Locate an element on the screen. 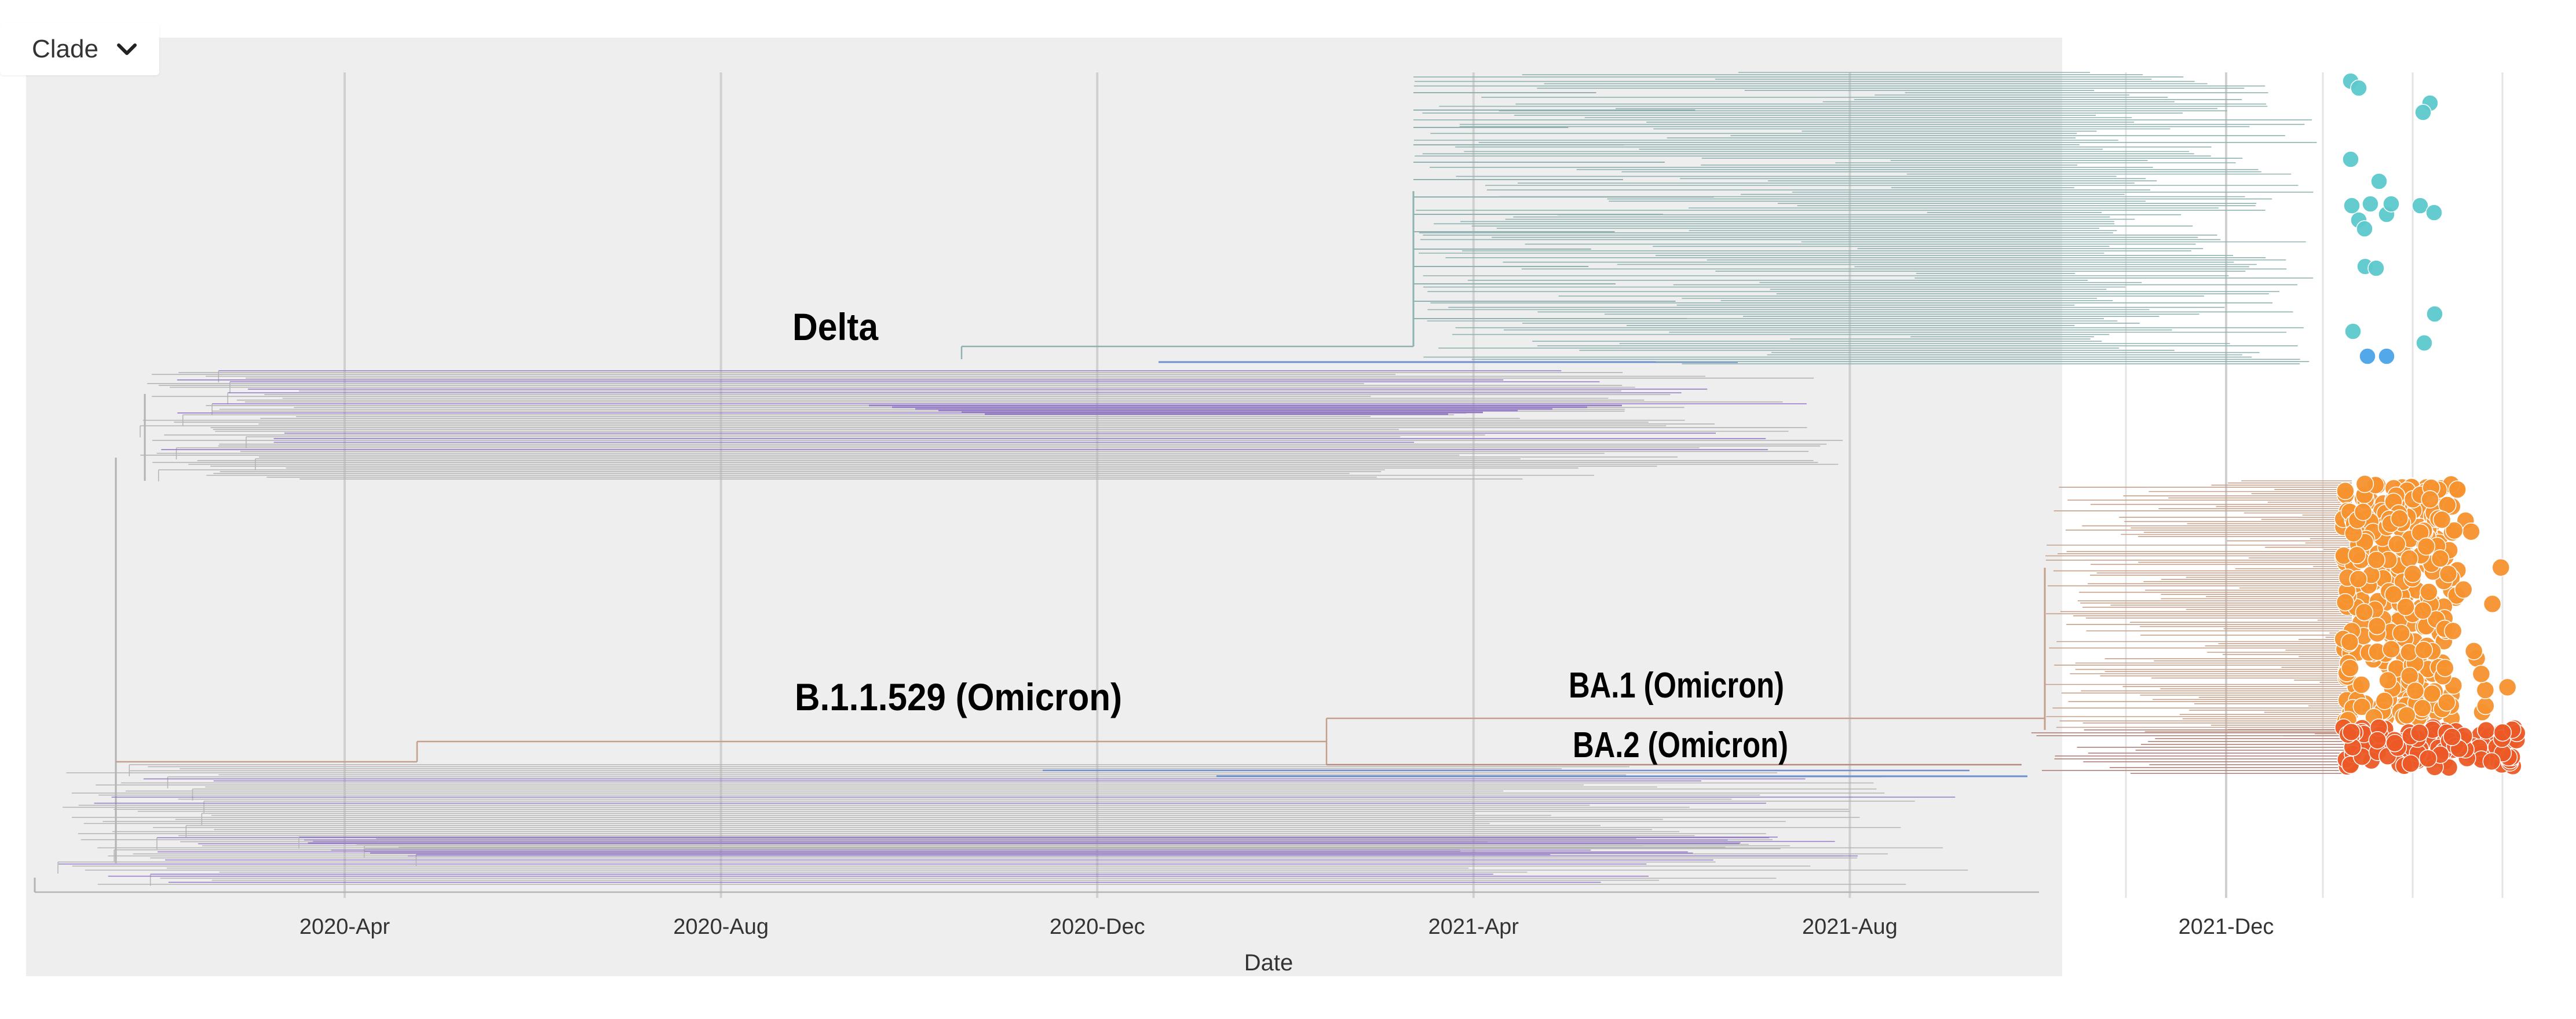 The height and width of the screenshot is (1019, 2576). x-tick-label: 2021-Dec is located at coordinates (2226, 927).